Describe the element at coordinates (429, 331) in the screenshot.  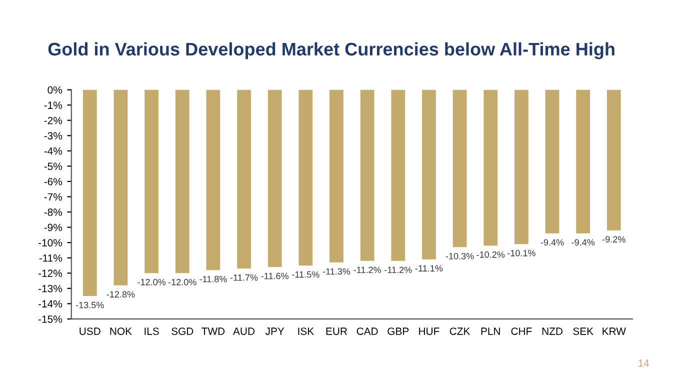
I see `x-tick-label: HUF` at that location.